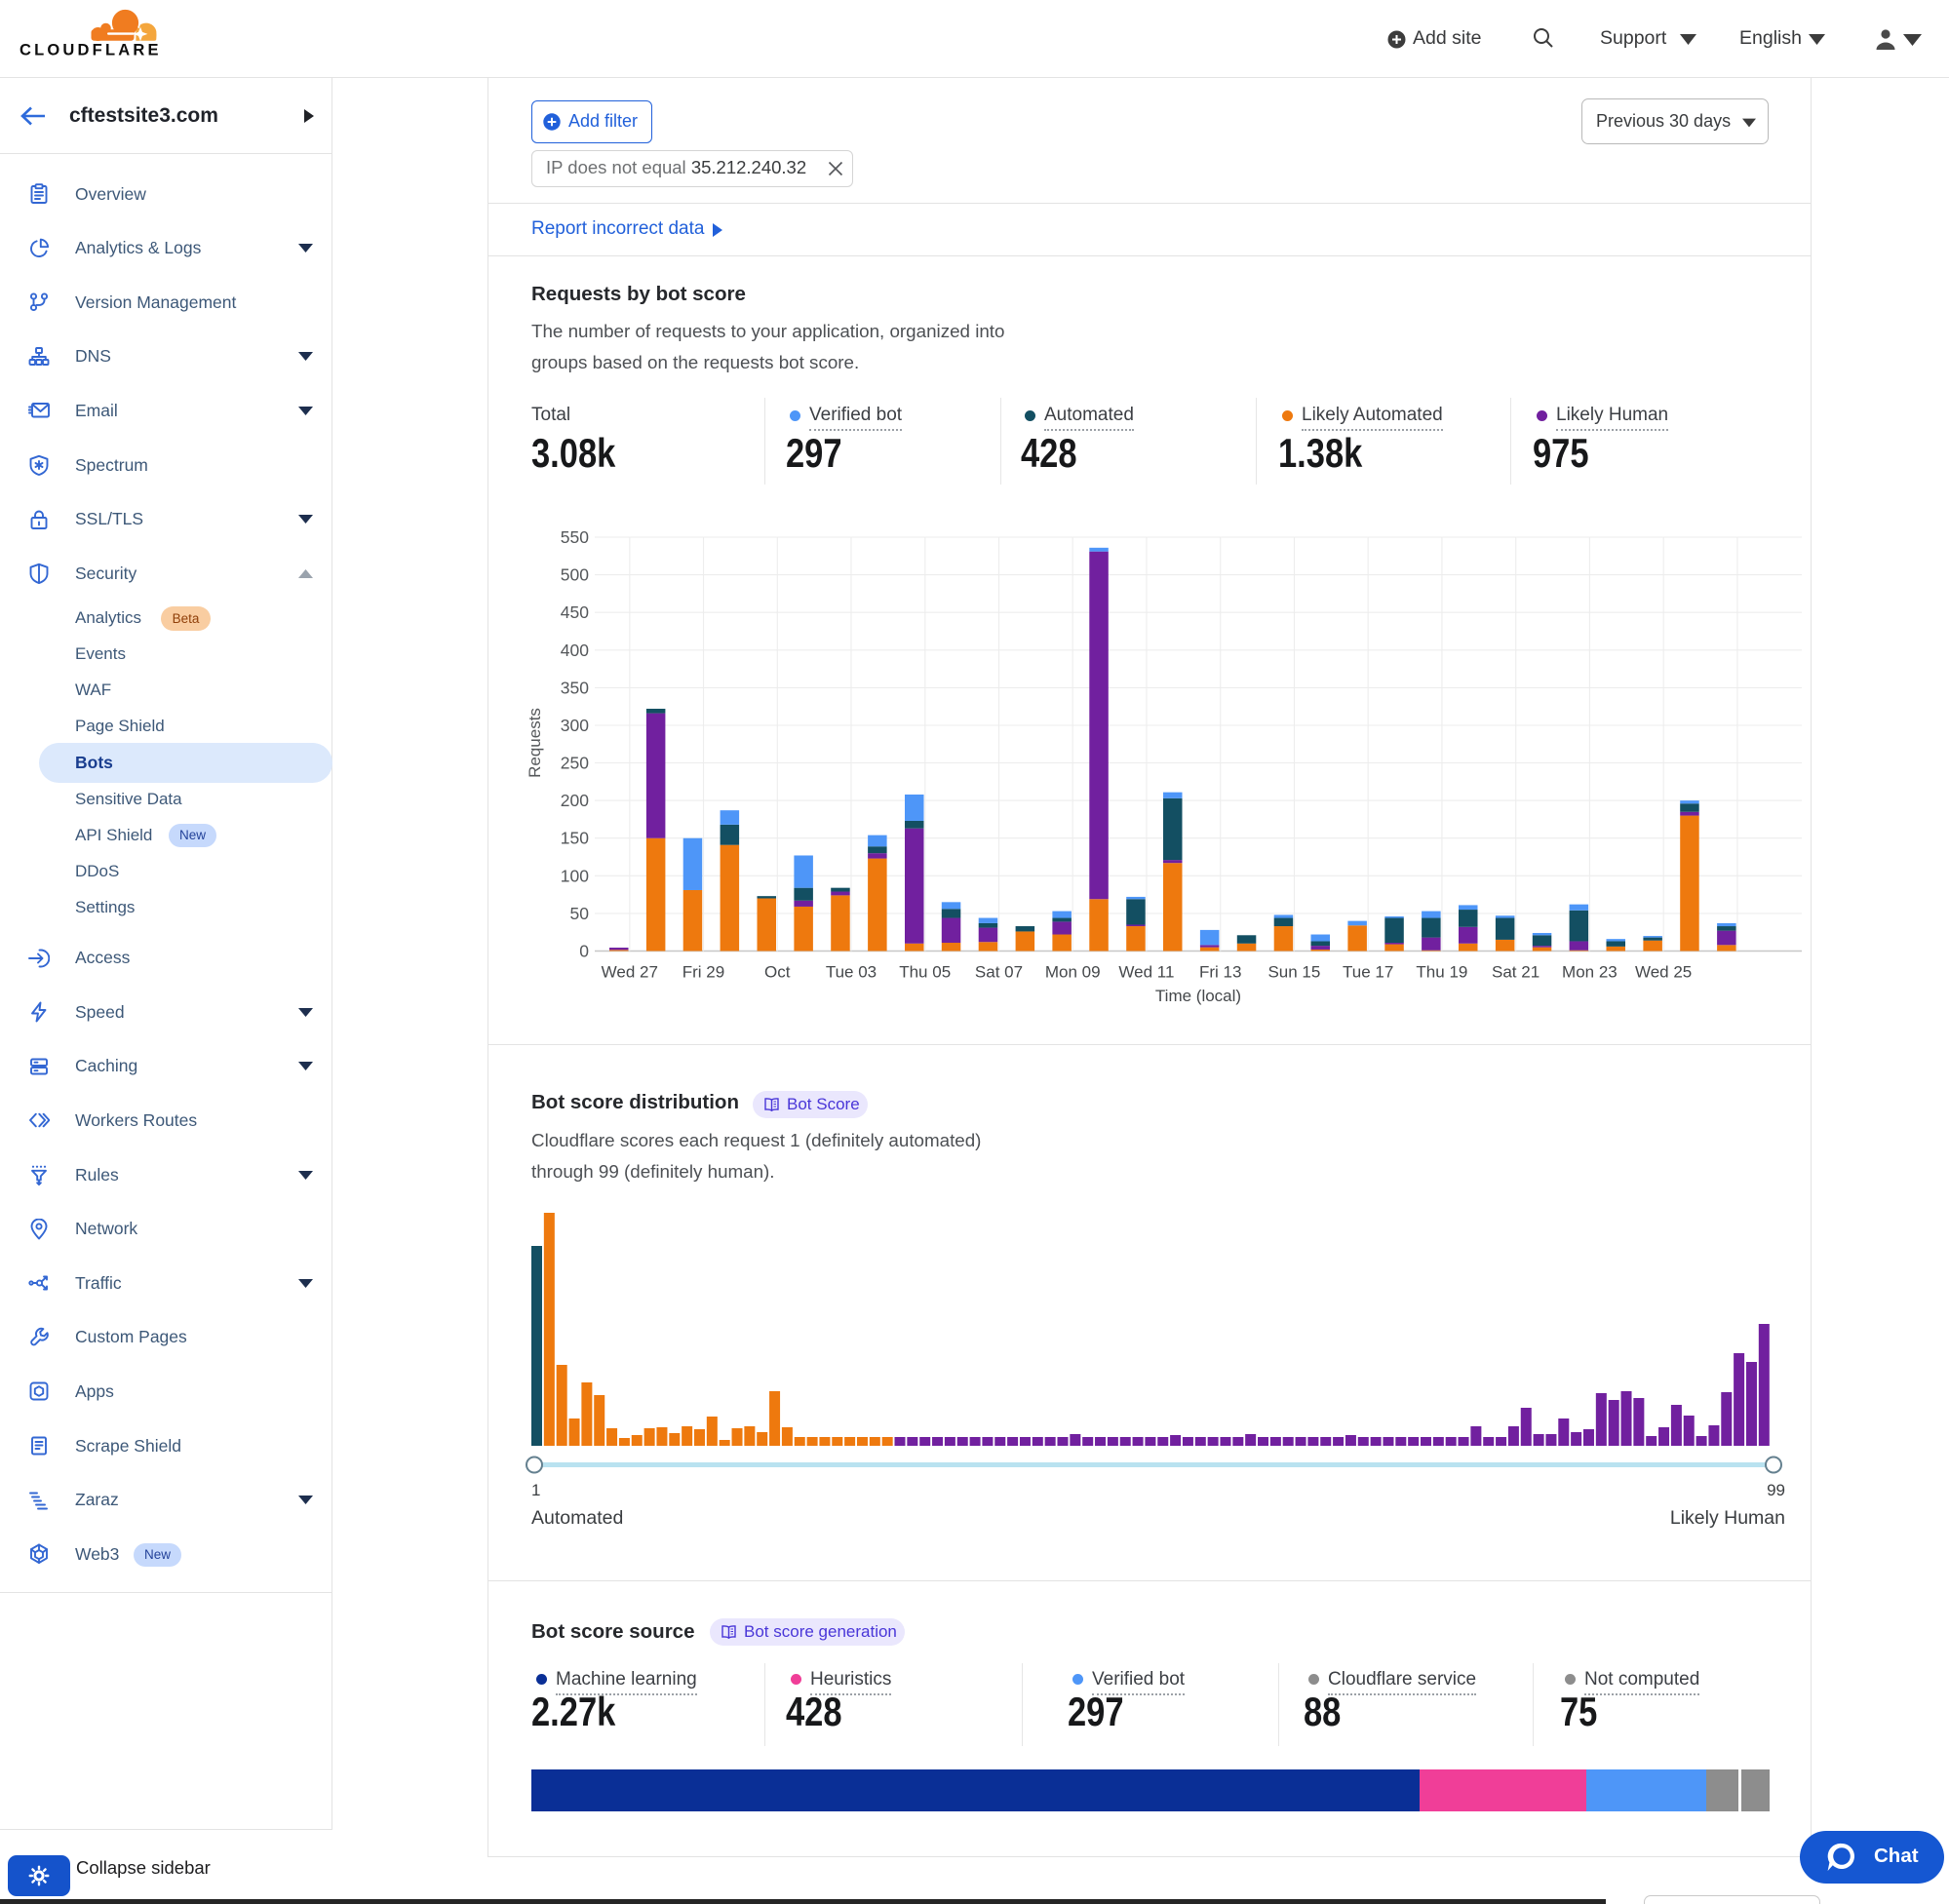  I want to click on svg-text: Oct, so click(777, 972).